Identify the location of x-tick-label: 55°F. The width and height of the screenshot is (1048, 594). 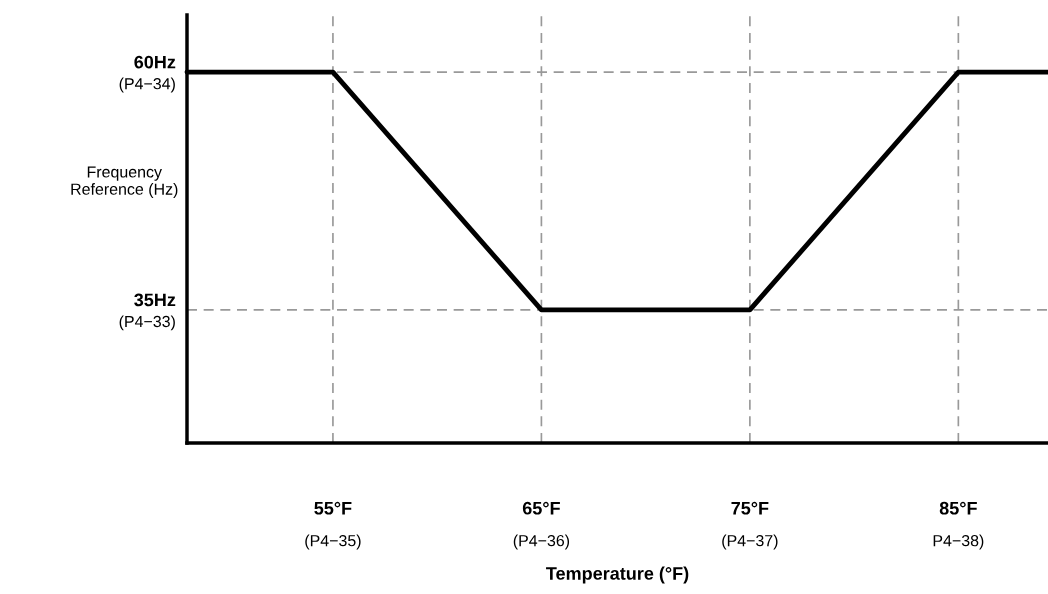
(333, 508).